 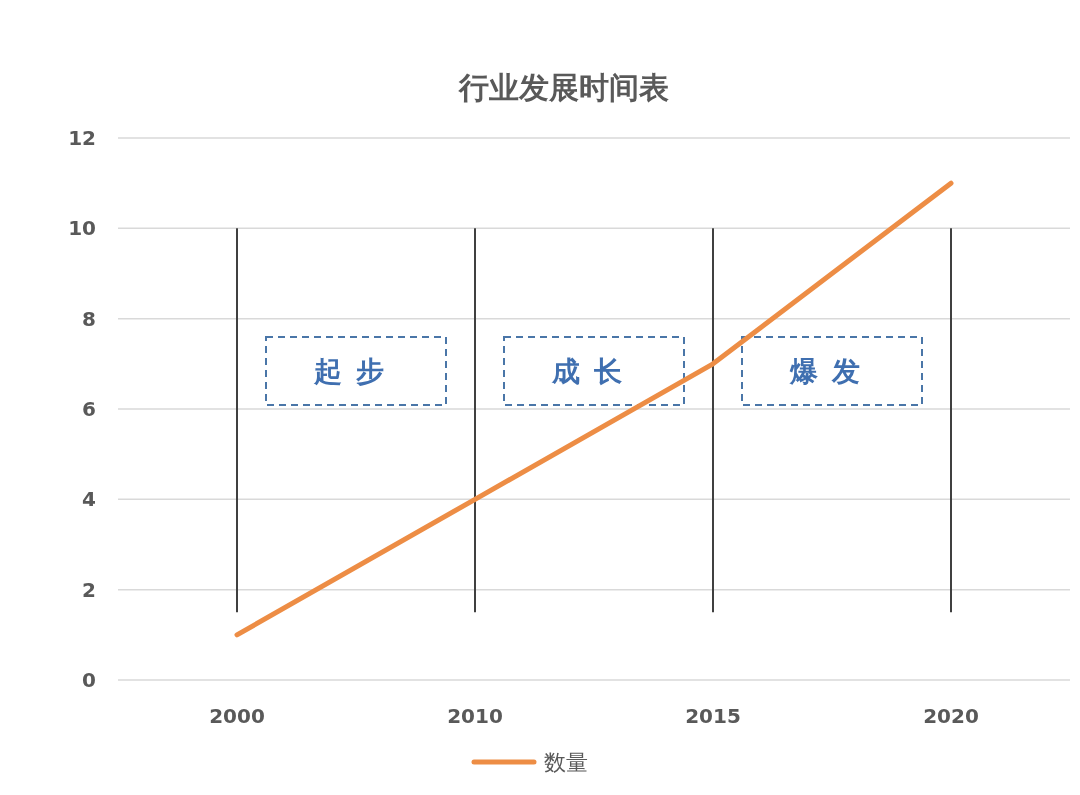 What do you see at coordinates (563, 87) in the screenshot?
I see `chart-title: 行业发展时间表` at bounding box center [563, 87].